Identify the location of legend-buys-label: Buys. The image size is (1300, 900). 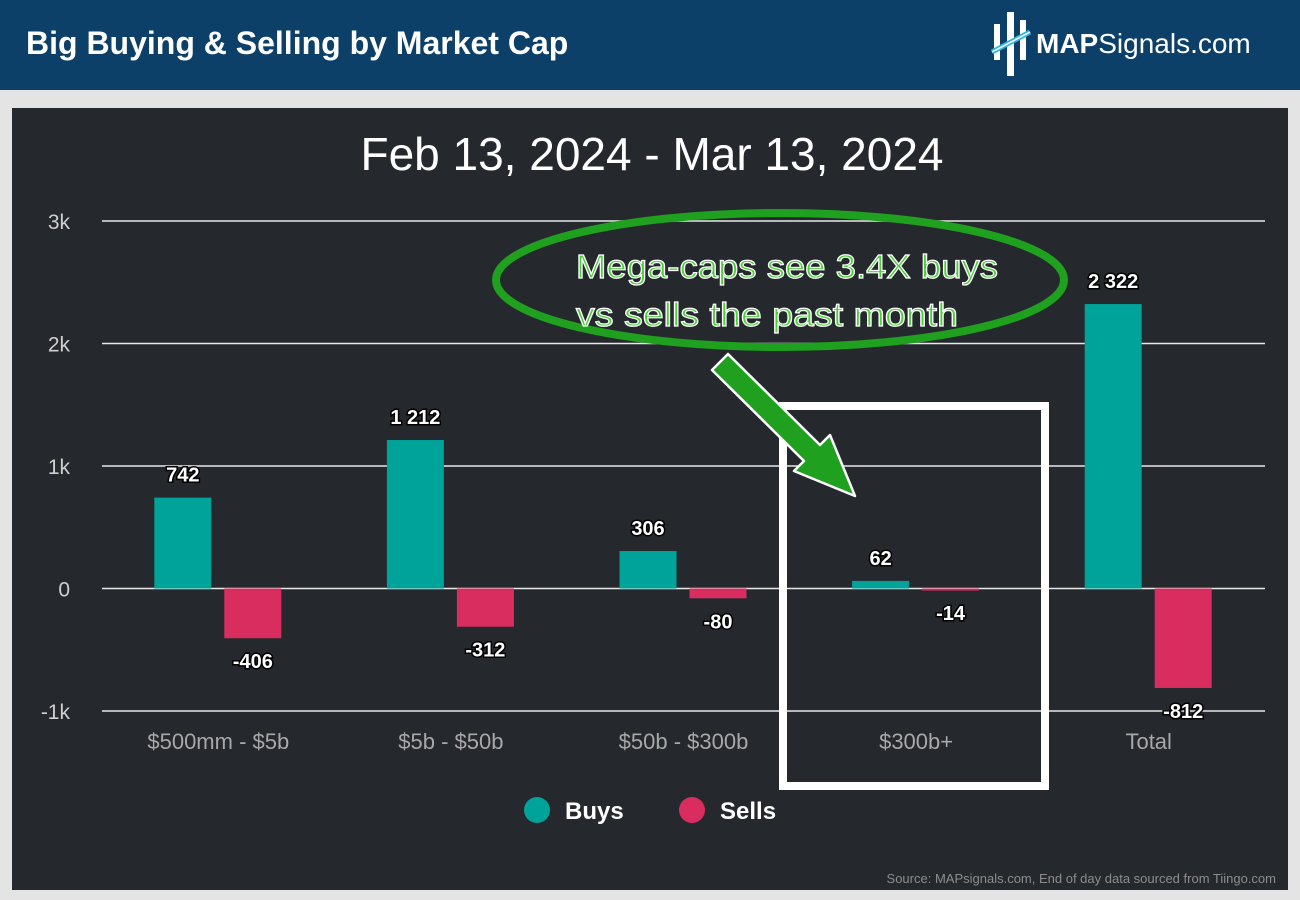
(594, 811).